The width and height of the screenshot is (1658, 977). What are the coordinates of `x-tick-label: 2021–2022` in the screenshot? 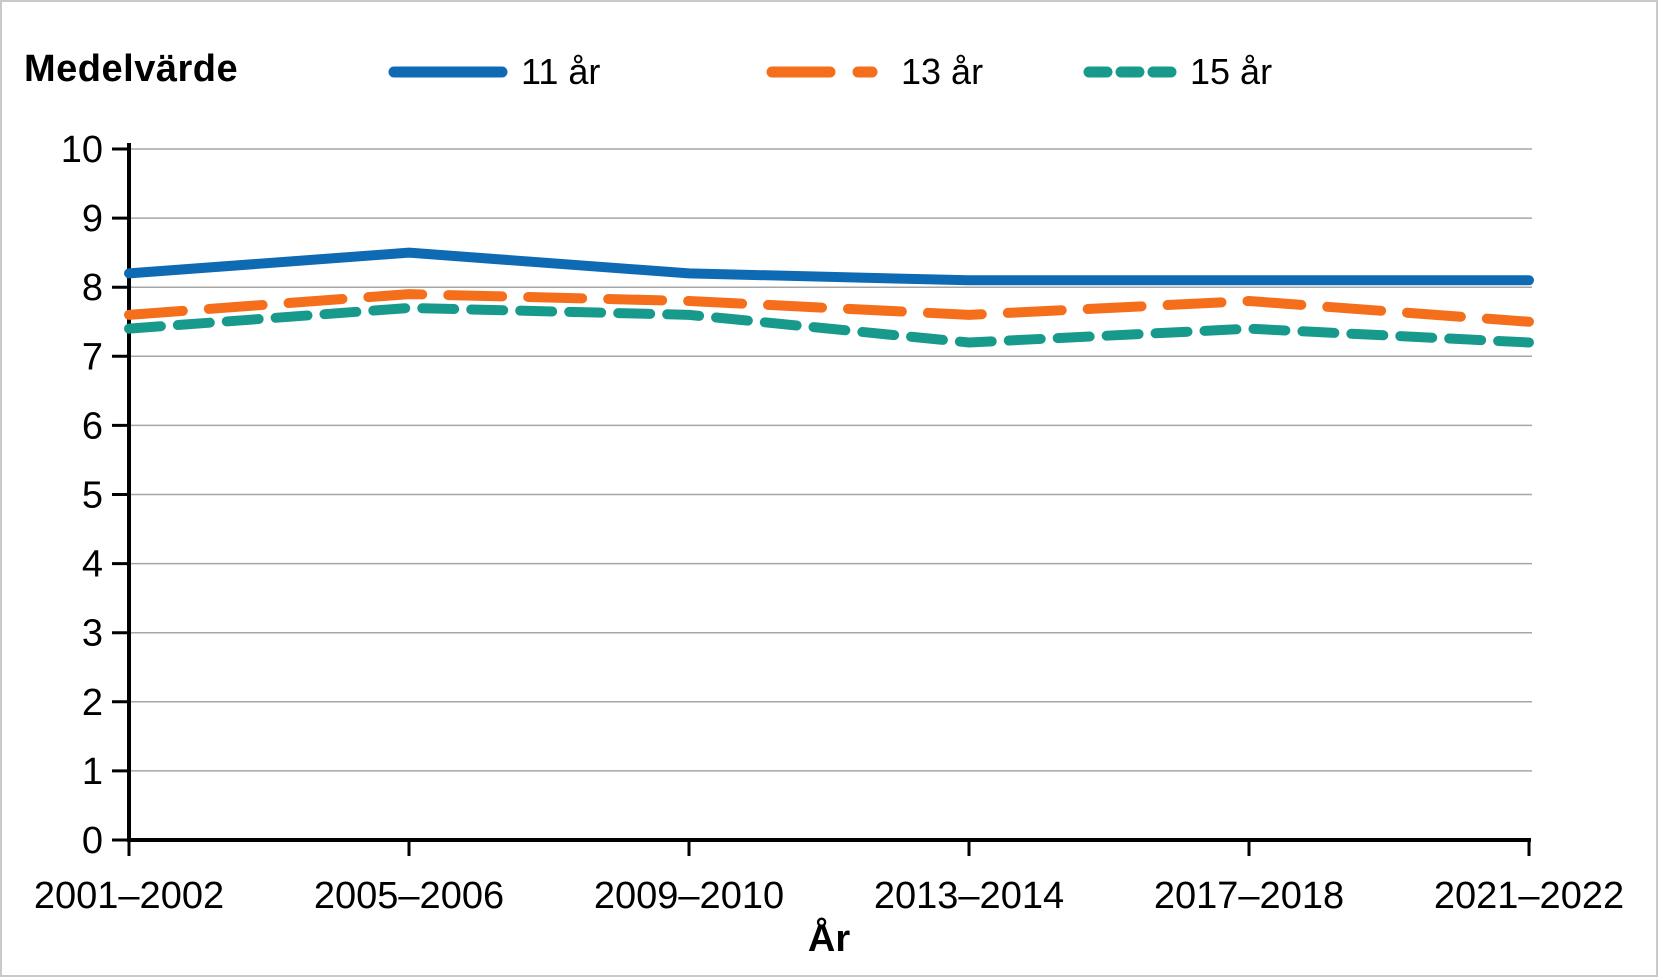 It's located at (1529, 896).